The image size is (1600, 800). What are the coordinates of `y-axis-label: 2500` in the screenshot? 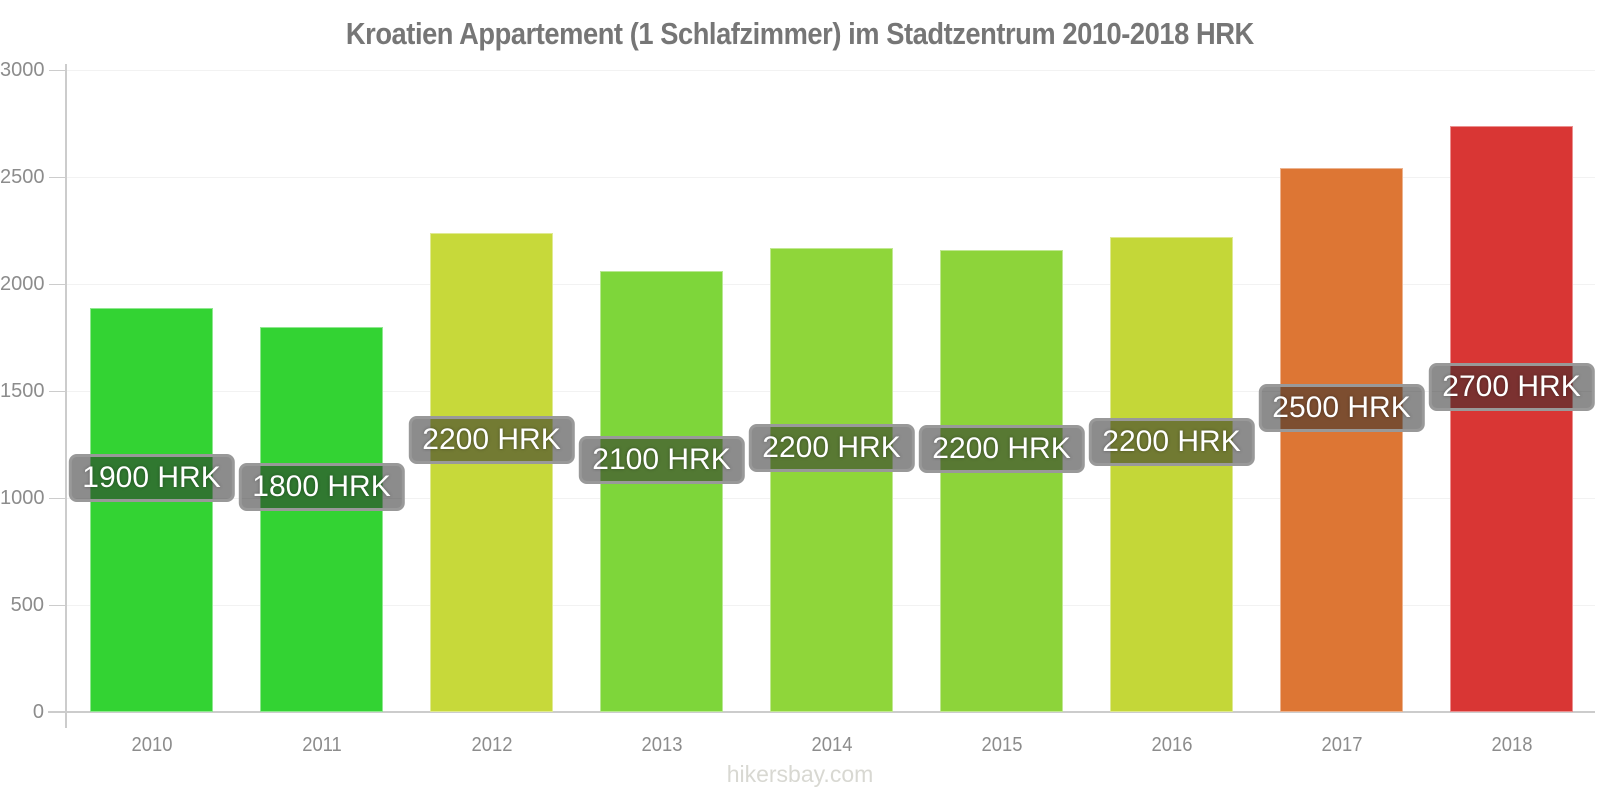 It's located at (22, 177).